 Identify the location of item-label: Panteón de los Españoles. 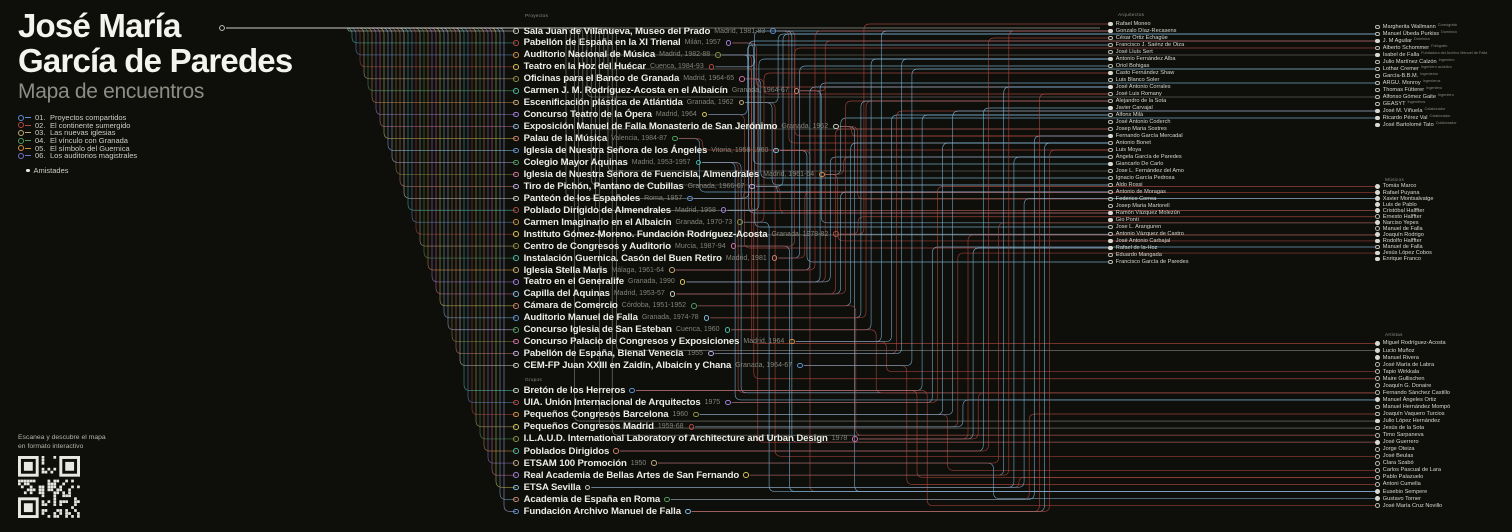
(582, 198).